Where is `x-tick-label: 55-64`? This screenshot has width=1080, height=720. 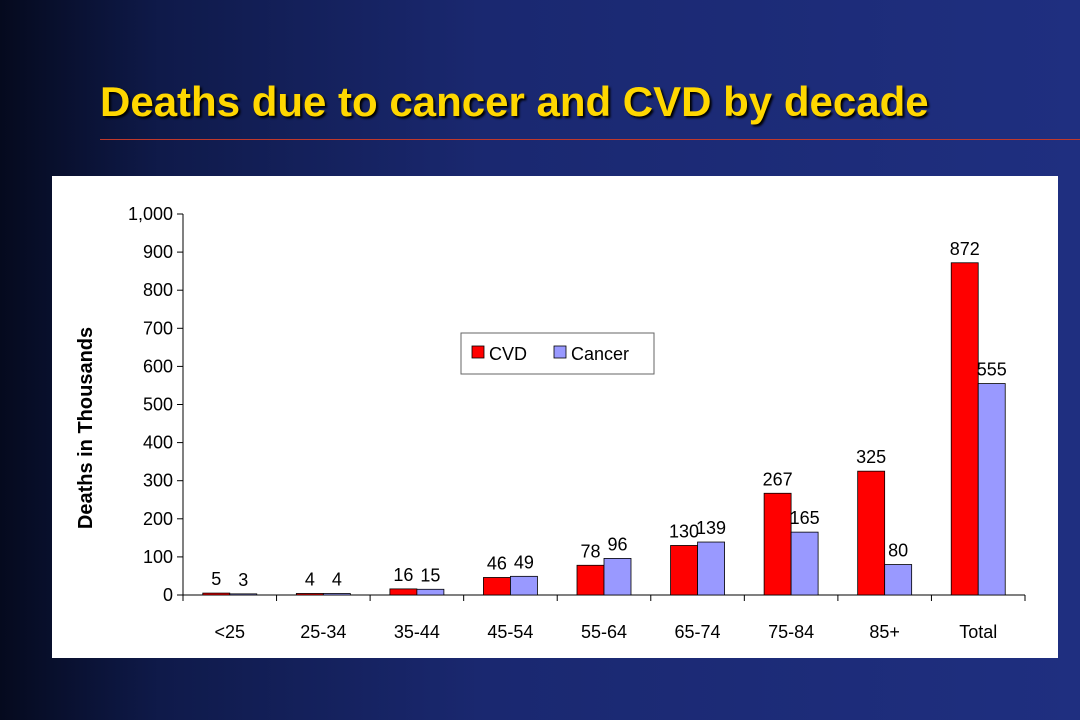 x-tick-label: 55-64 is located at coordinates (604, 632).